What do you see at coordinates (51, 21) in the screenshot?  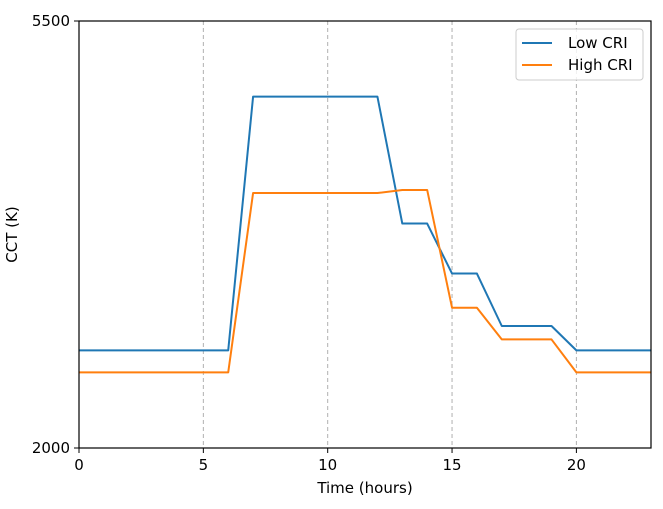 I see `y-tick-label: 5500` at bounding box center [51, 21].